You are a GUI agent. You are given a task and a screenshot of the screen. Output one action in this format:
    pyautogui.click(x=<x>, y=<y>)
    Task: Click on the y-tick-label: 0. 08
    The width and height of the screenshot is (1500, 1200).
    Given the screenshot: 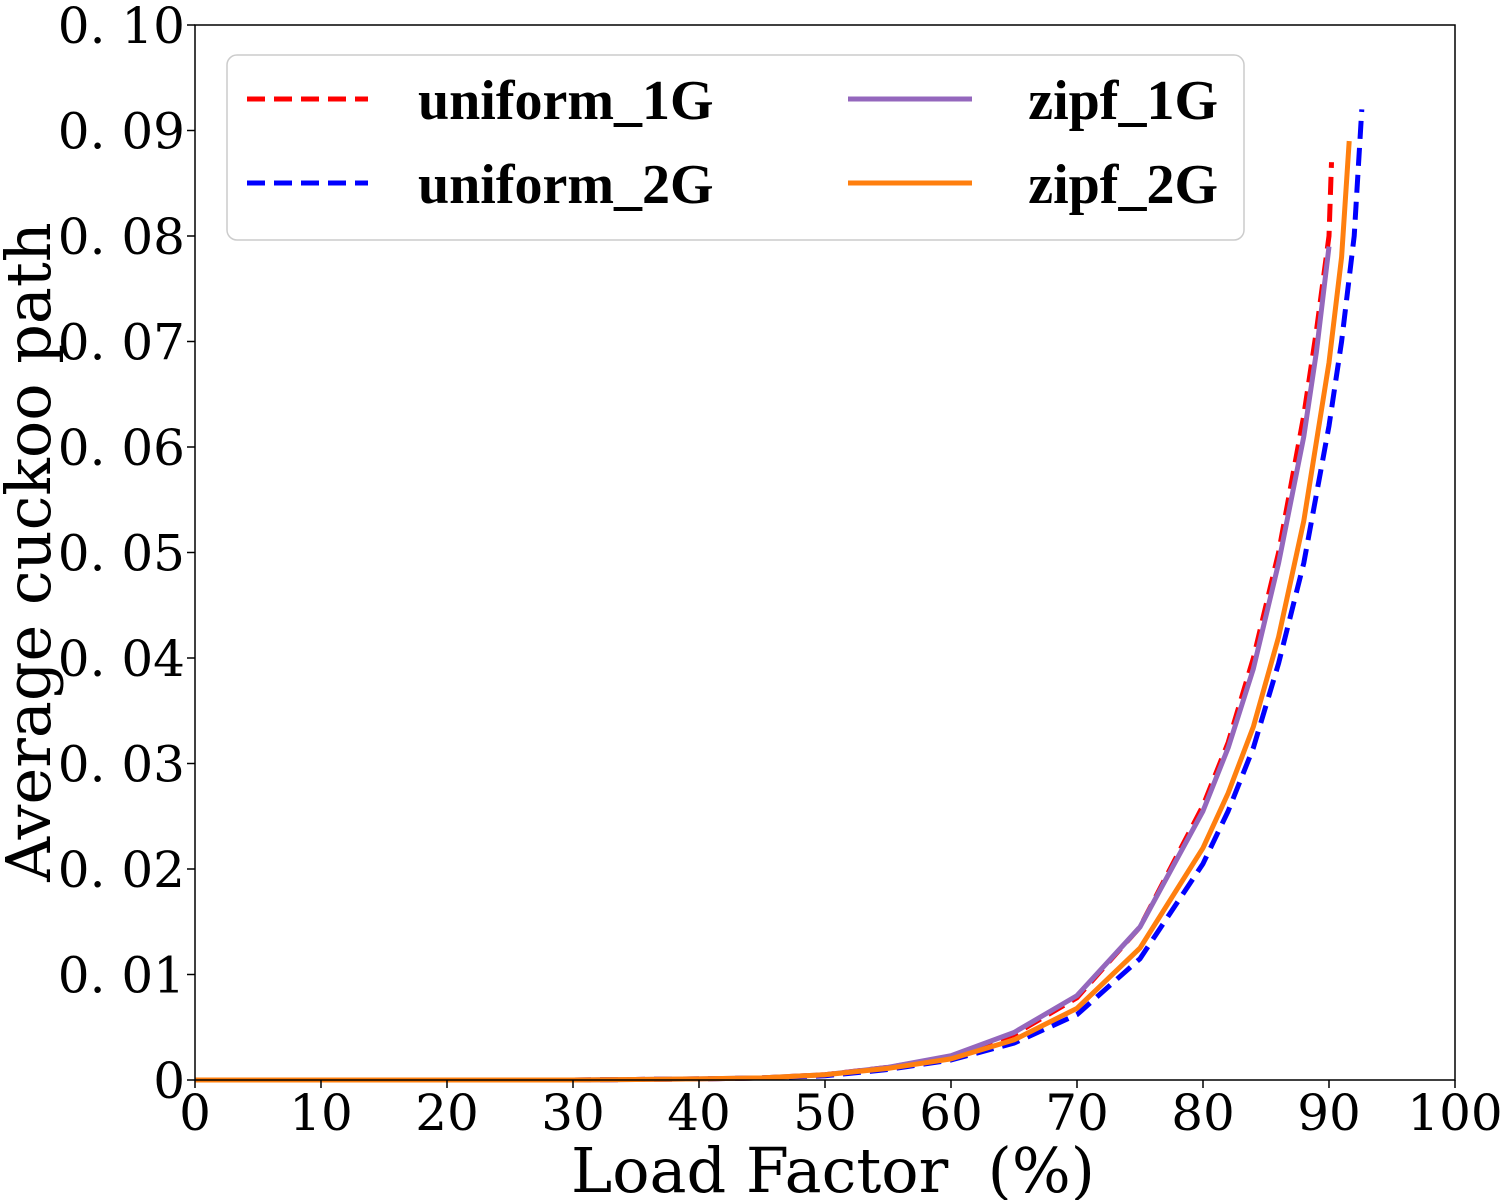 What is the action you would take?
    pyautogui.click(x=121, y=237)
    